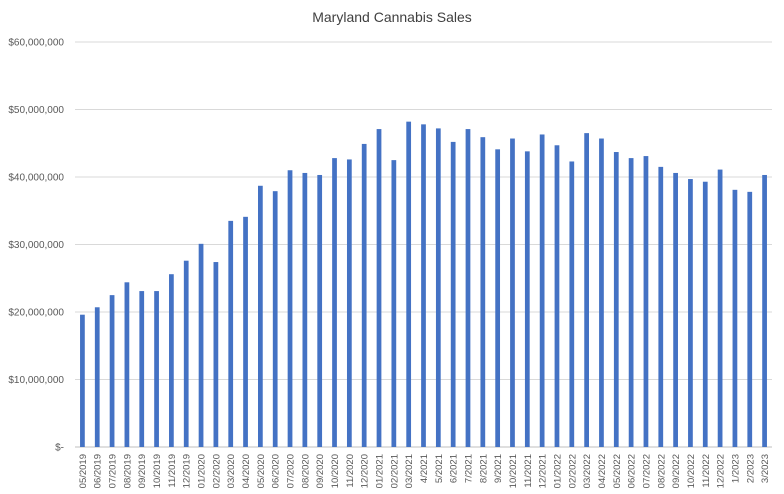 Image resolution: width=784 pixels, height=494 pixels. What do you see at coordinates (528, 471) in the screenshot?
I see `x-tick-label: 11/2021` at bounding box center [528, 471].